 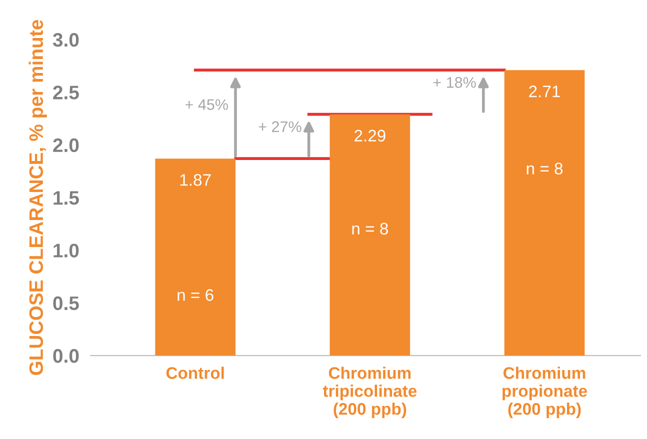 What do you see at coordinates (544, 92) in the screenshot?
I see `data-label: 2.71` at bounding box center [544, 92].